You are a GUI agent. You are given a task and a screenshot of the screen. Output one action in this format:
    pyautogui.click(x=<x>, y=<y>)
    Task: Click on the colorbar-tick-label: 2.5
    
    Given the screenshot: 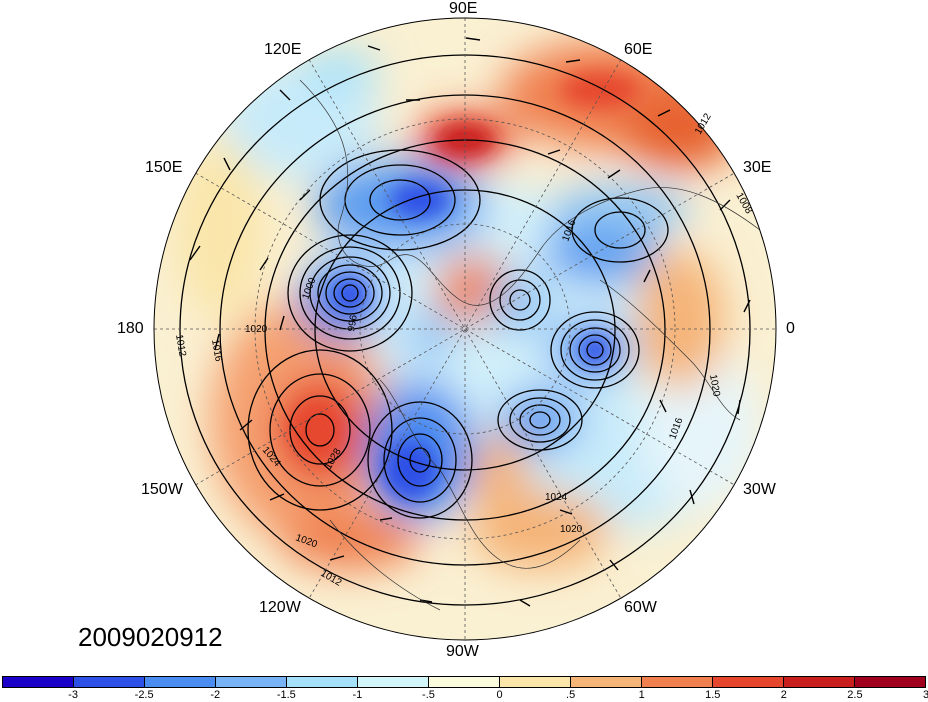 What is the action you would take?
    pyautogui.click(x=855, y=695)
    